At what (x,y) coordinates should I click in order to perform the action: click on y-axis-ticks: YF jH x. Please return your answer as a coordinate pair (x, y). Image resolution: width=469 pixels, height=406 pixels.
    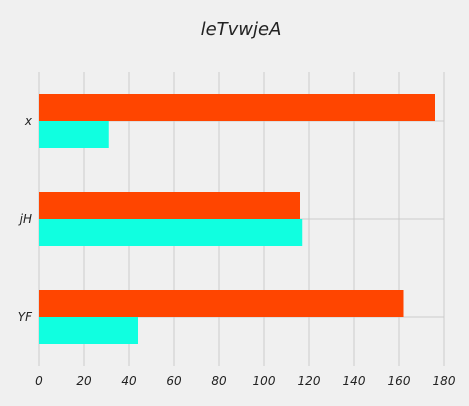
    Looking at the image, I should click on (25, 219).